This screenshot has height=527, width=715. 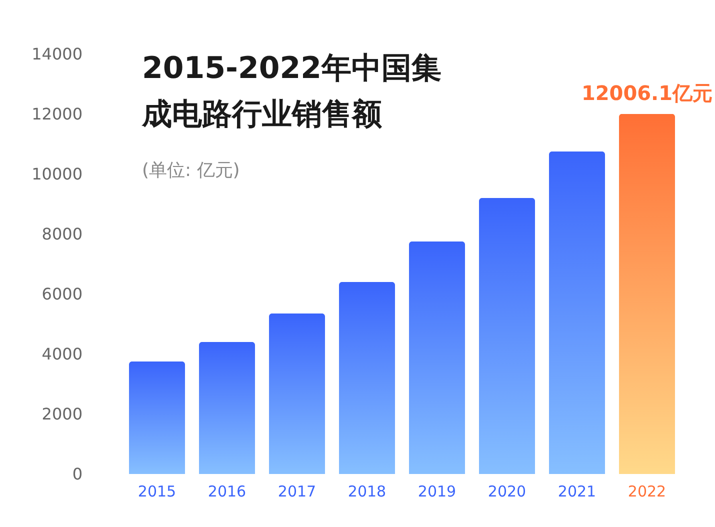 I want to click on y-tick-label: 2000, so click(x=62, y=414).